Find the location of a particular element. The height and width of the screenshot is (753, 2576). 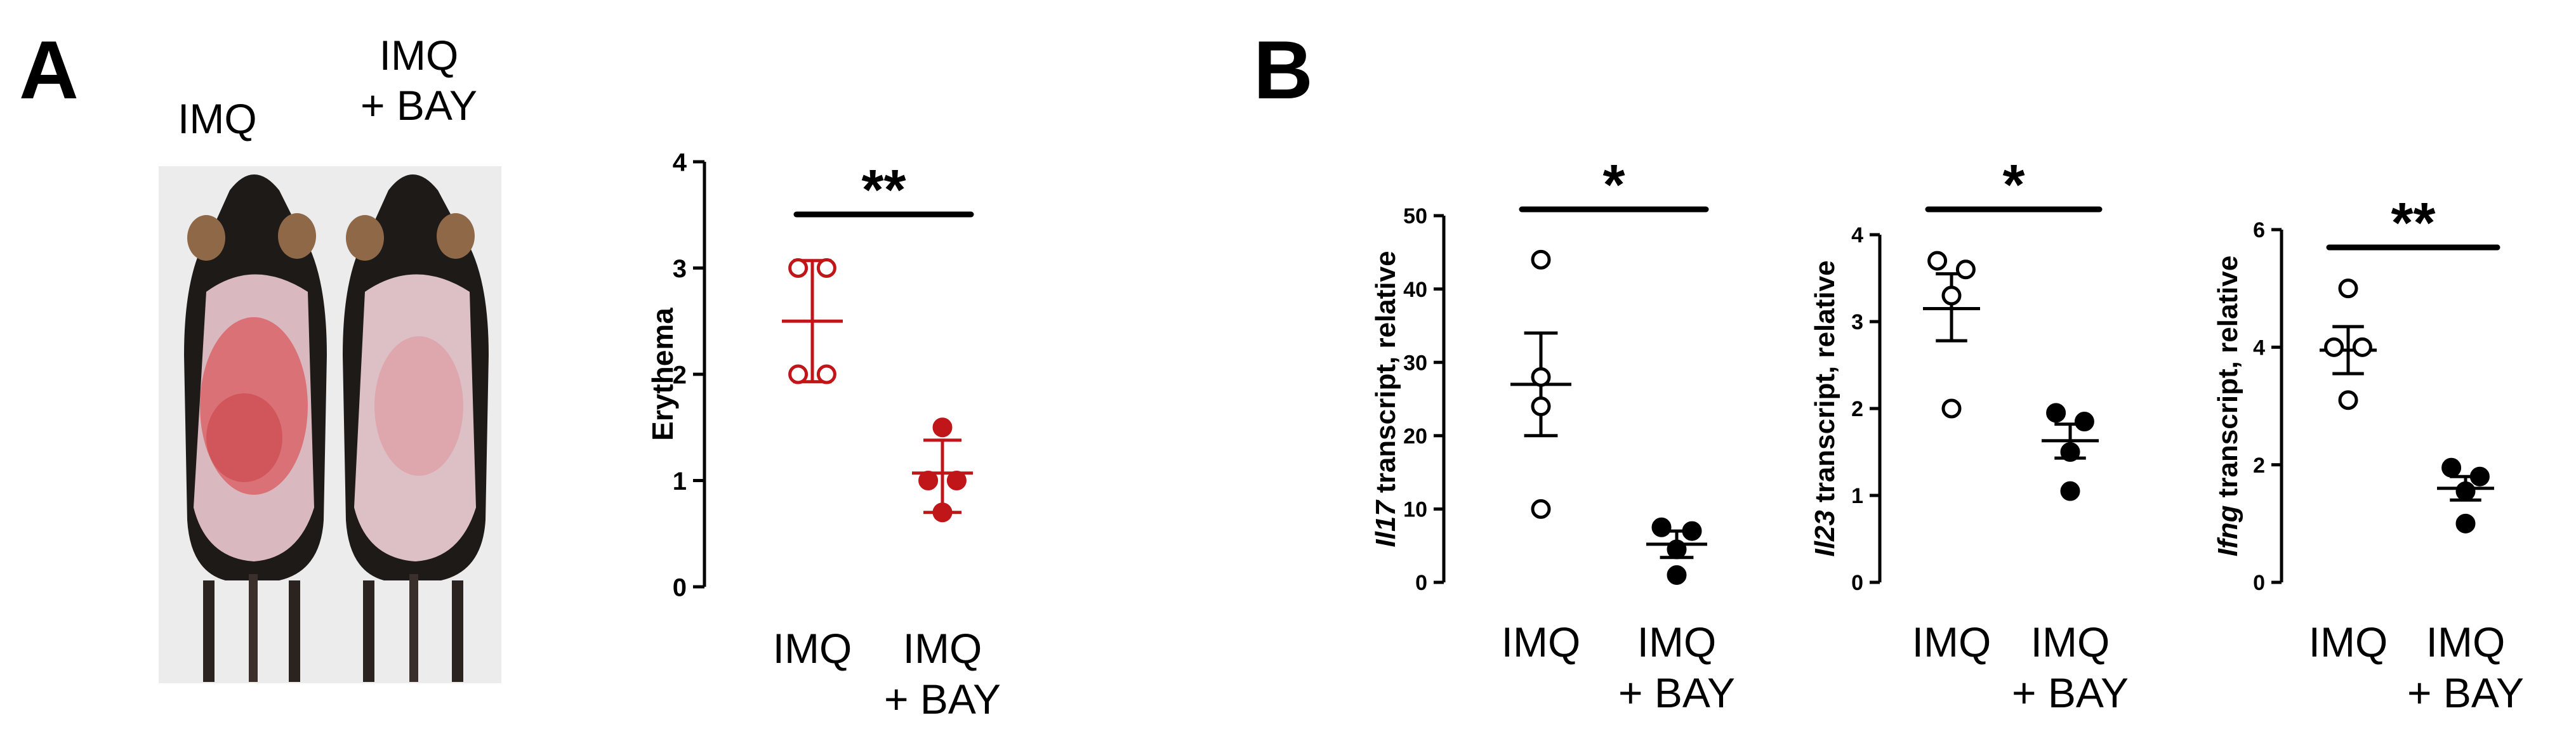

panel-letter-a: A is located at coordinates (49, 69).